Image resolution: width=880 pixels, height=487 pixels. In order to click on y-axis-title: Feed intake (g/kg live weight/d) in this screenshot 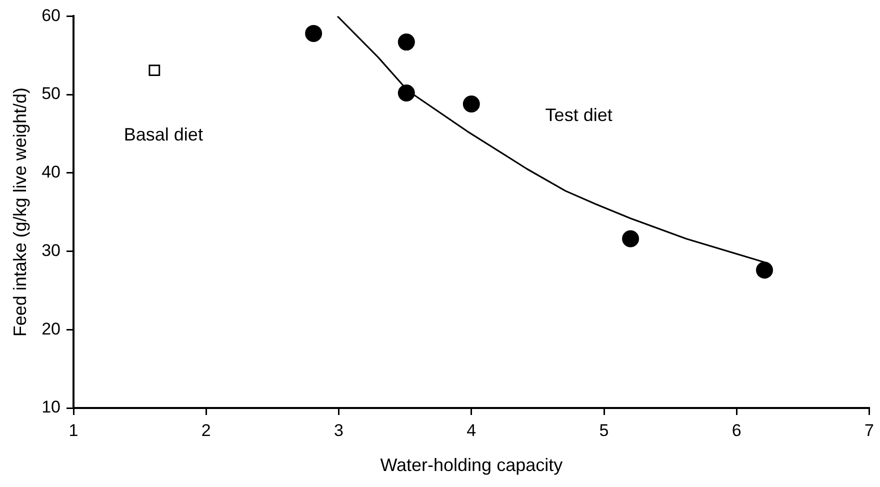, I will do `click(20, 212)`.